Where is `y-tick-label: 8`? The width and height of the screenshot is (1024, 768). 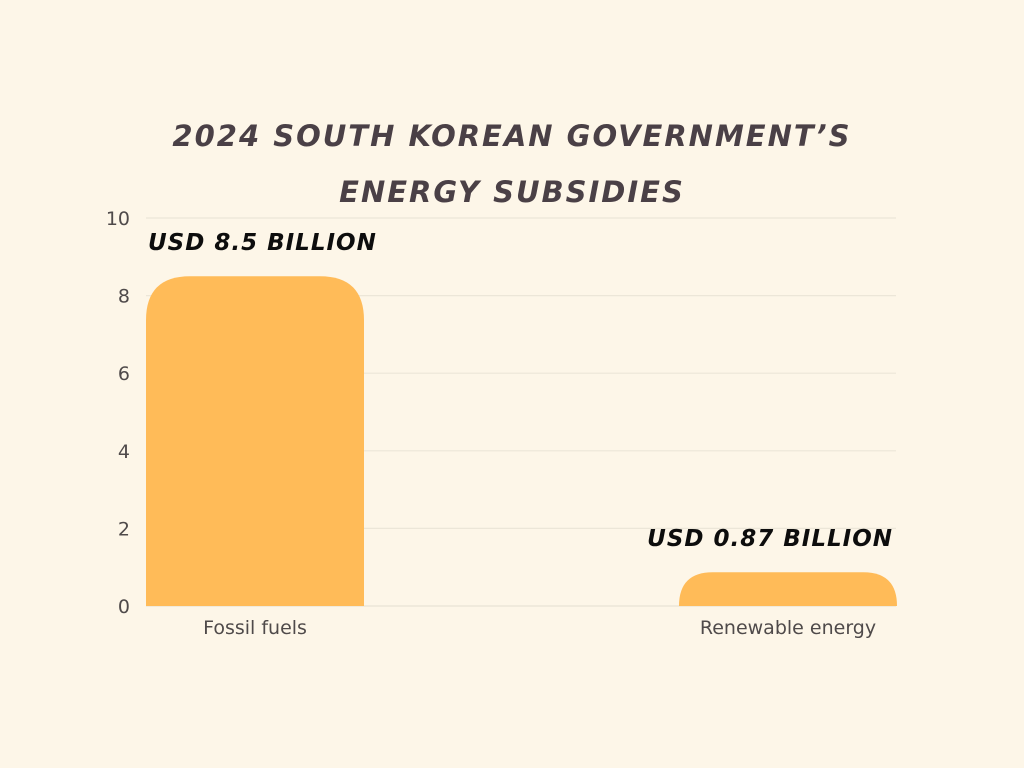
y-tick-label: 8 is located at coordinates (124, 297).